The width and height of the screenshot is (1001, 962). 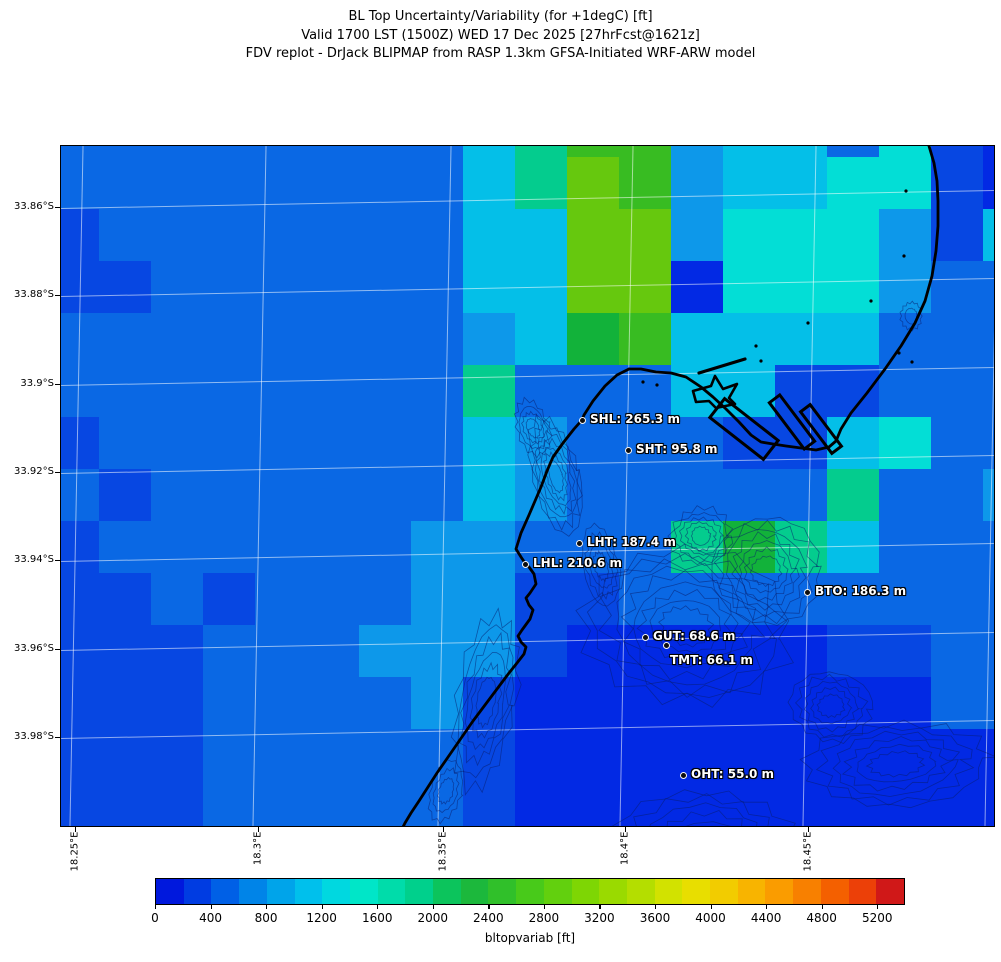 What do you see at coordinates (321, 918) in the screenshot?
I see `colorbar-tick-label: 1200` at bounding box center [321, 918].